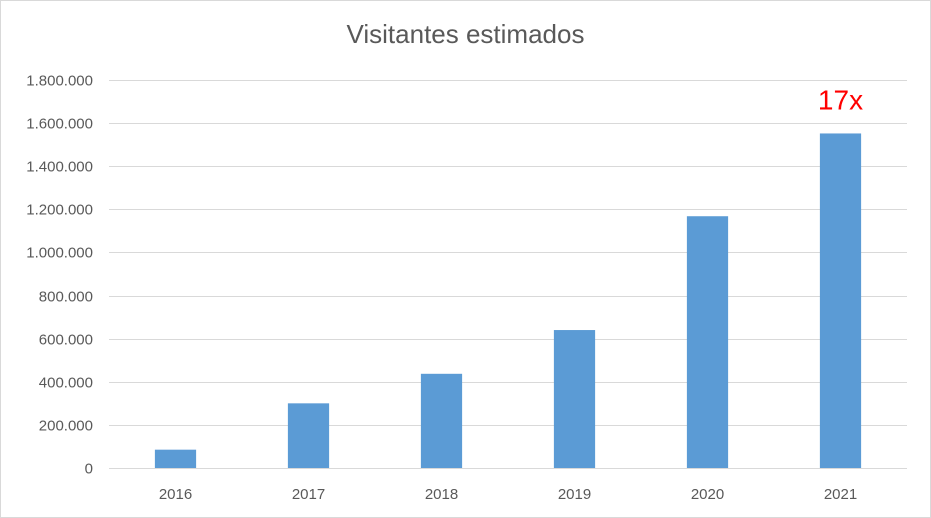 This screenshot has height=518, width=931. Describe the element at coordinates (175, 494) in the screenshot. I see `x-tick-label: 2016` at that location.